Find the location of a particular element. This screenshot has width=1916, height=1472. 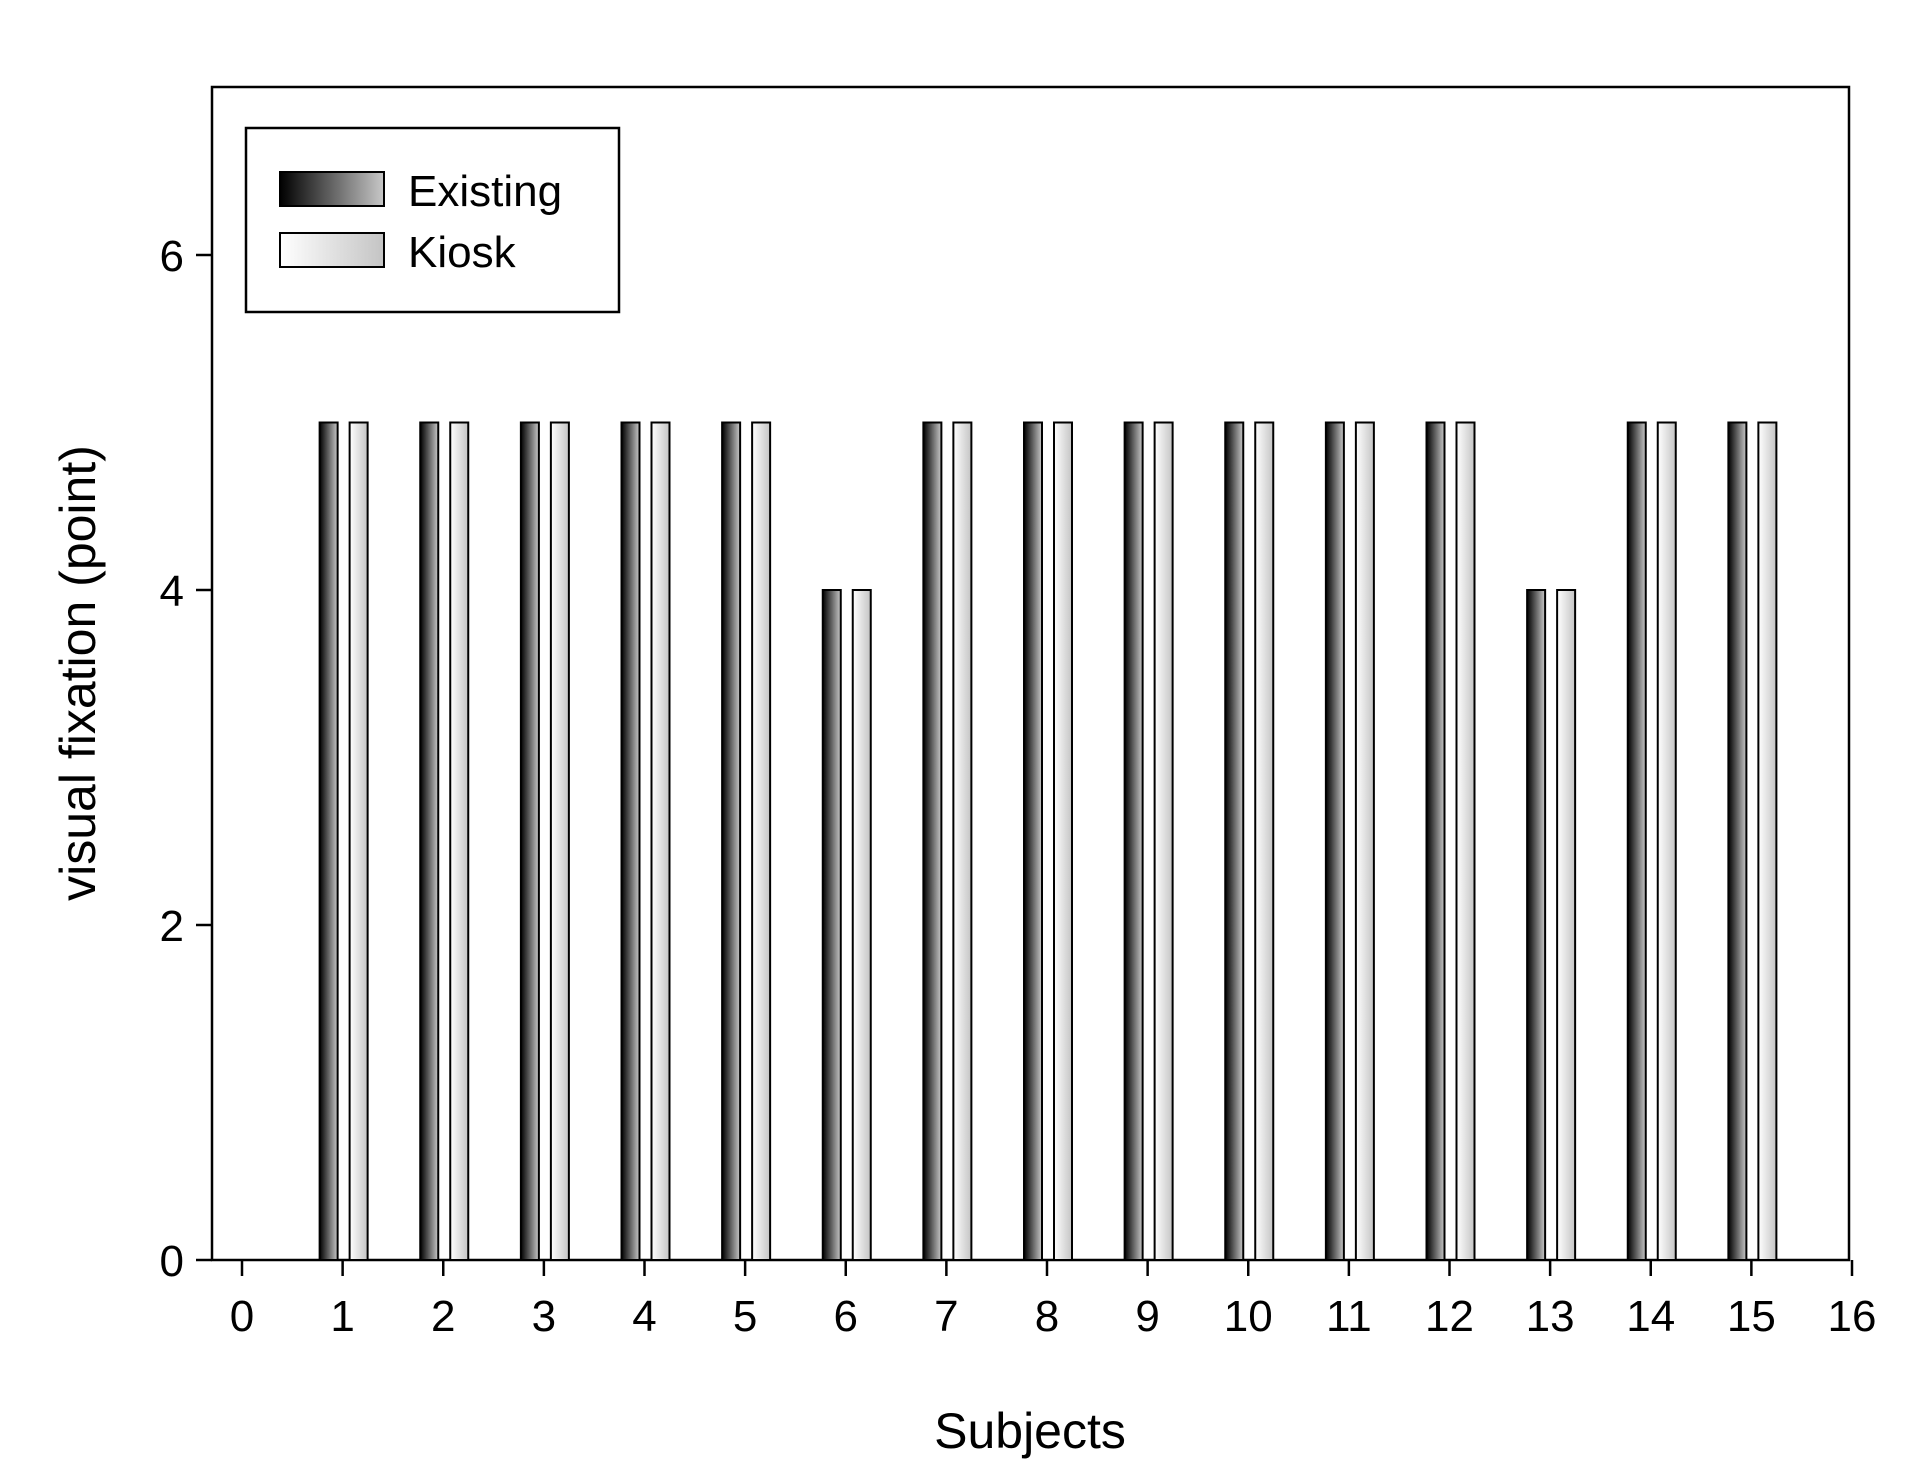

legend-box is located at coordinates (432, 220).